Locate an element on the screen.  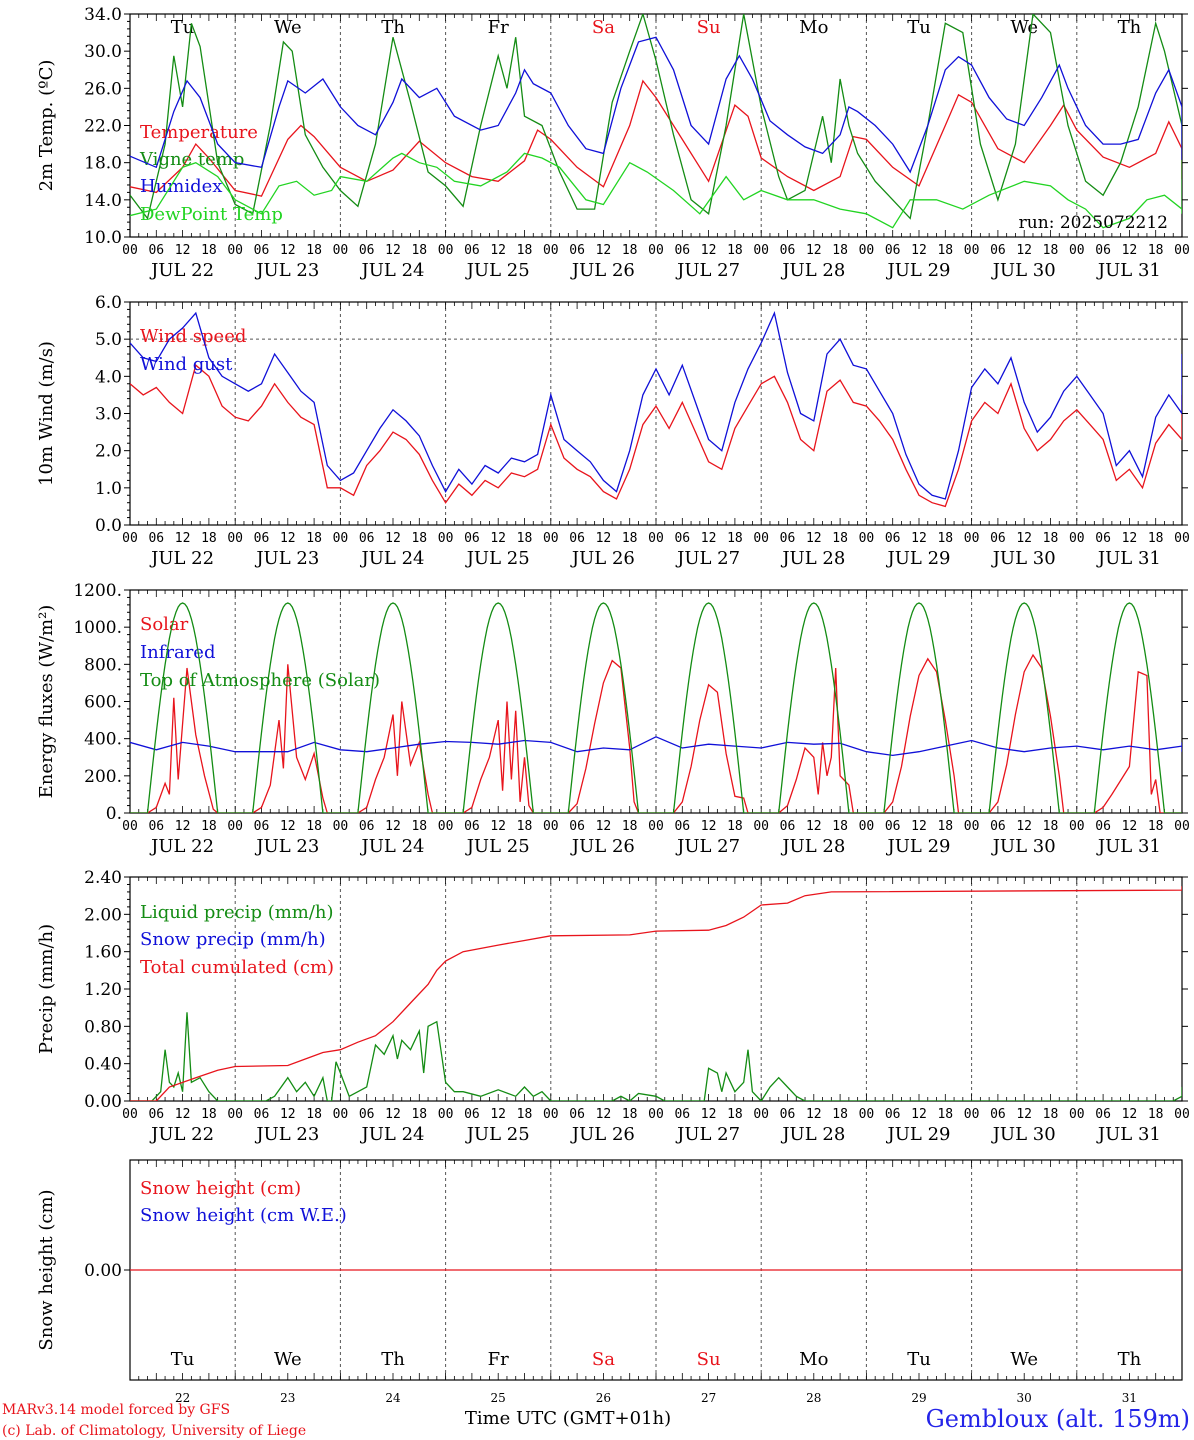
date-label: JUL 31 is located at coordinates (1128, 1134).